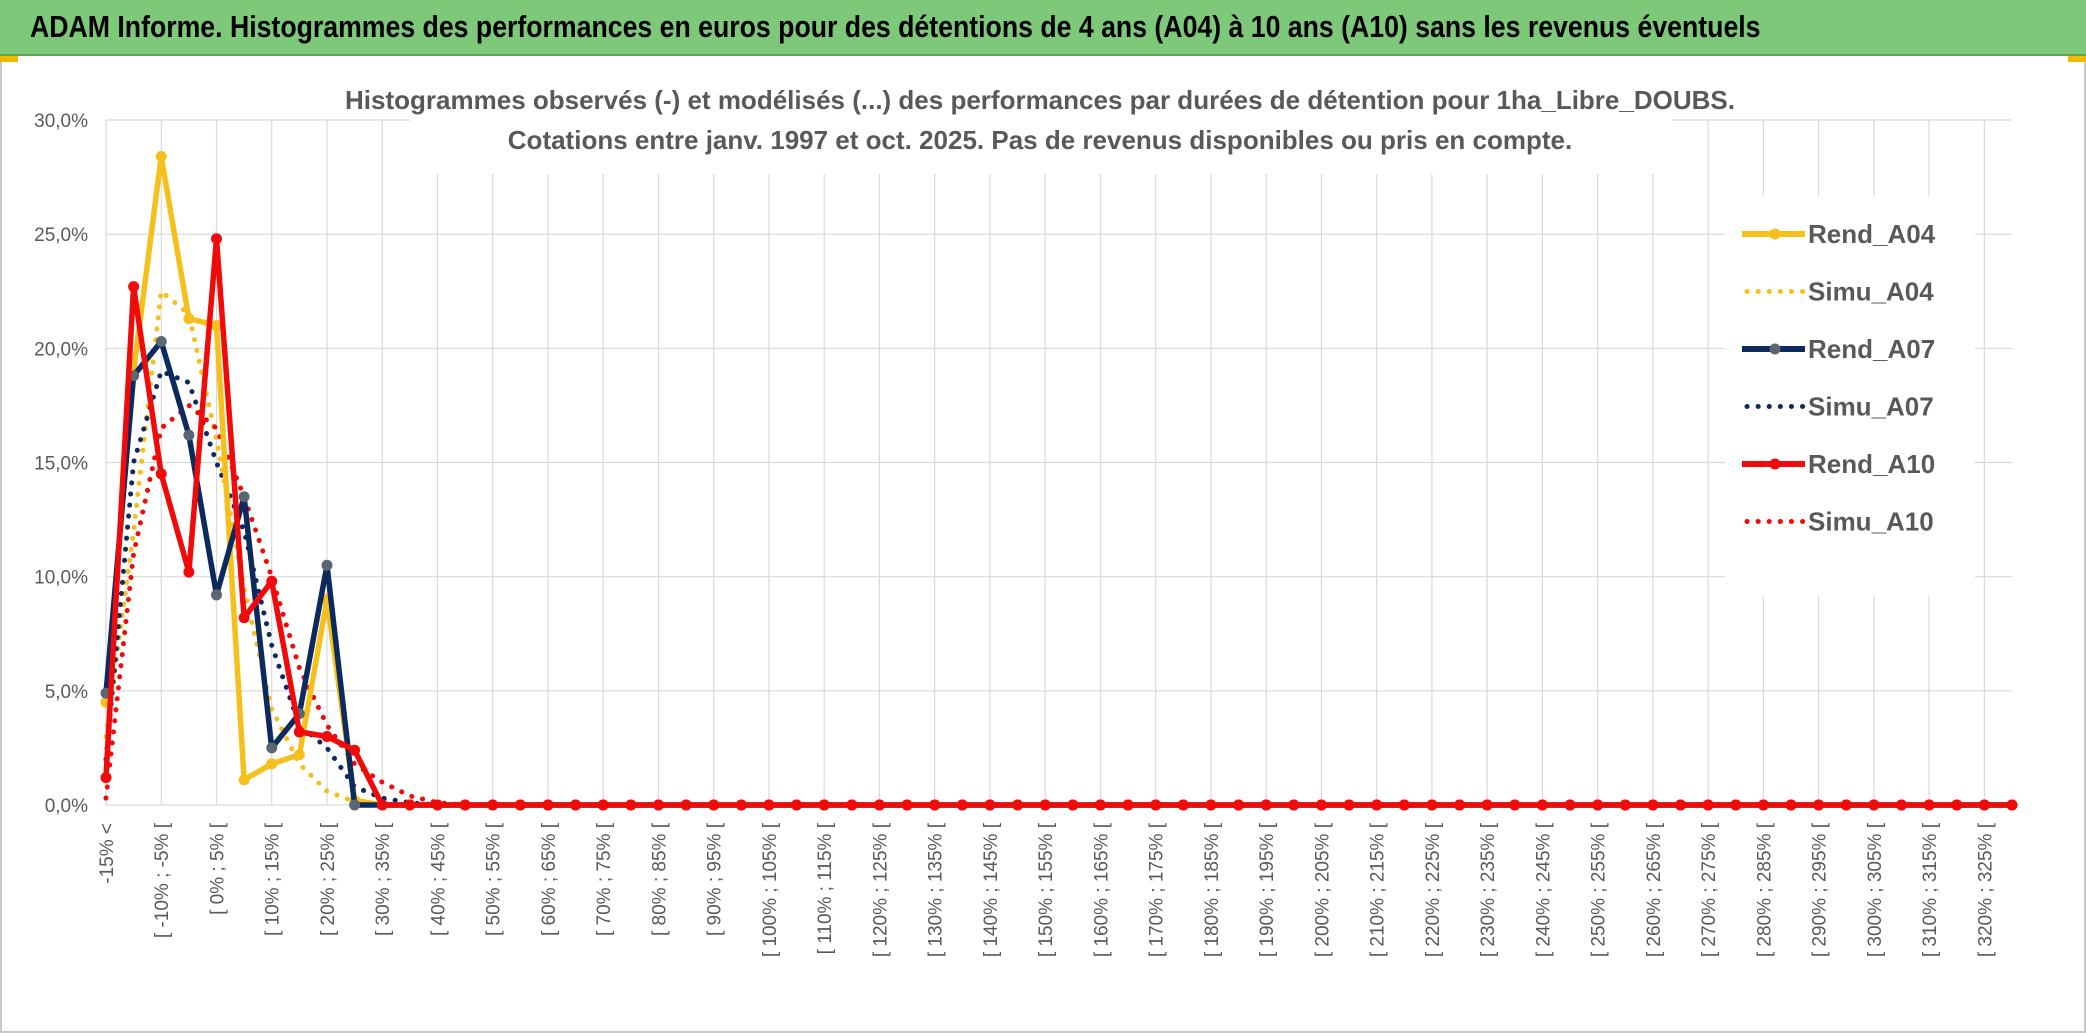 The image size is (2086, 1033). Describe the element at coordinates (936, 889) in the screenshot. I see `x-tick-label: [ 130% ; 135% [` at that location.